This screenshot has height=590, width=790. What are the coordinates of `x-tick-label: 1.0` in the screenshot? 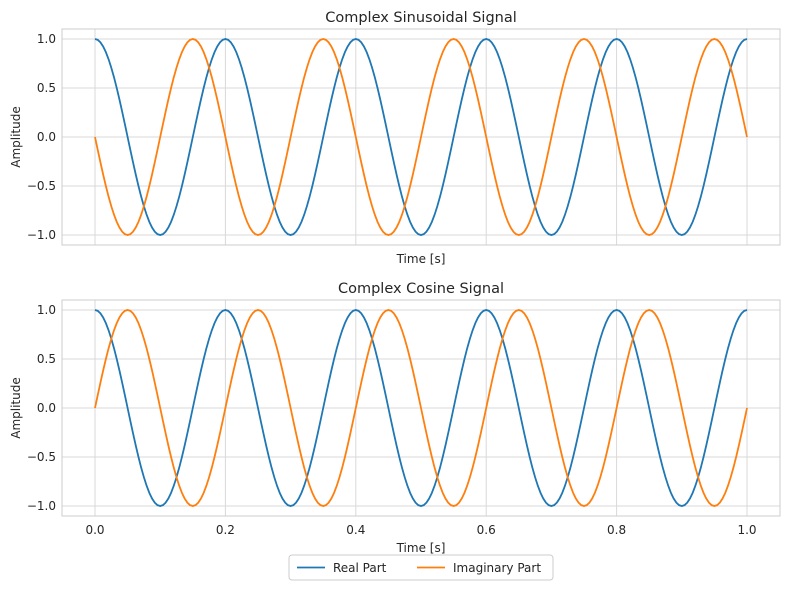 It's located at (746, 530).